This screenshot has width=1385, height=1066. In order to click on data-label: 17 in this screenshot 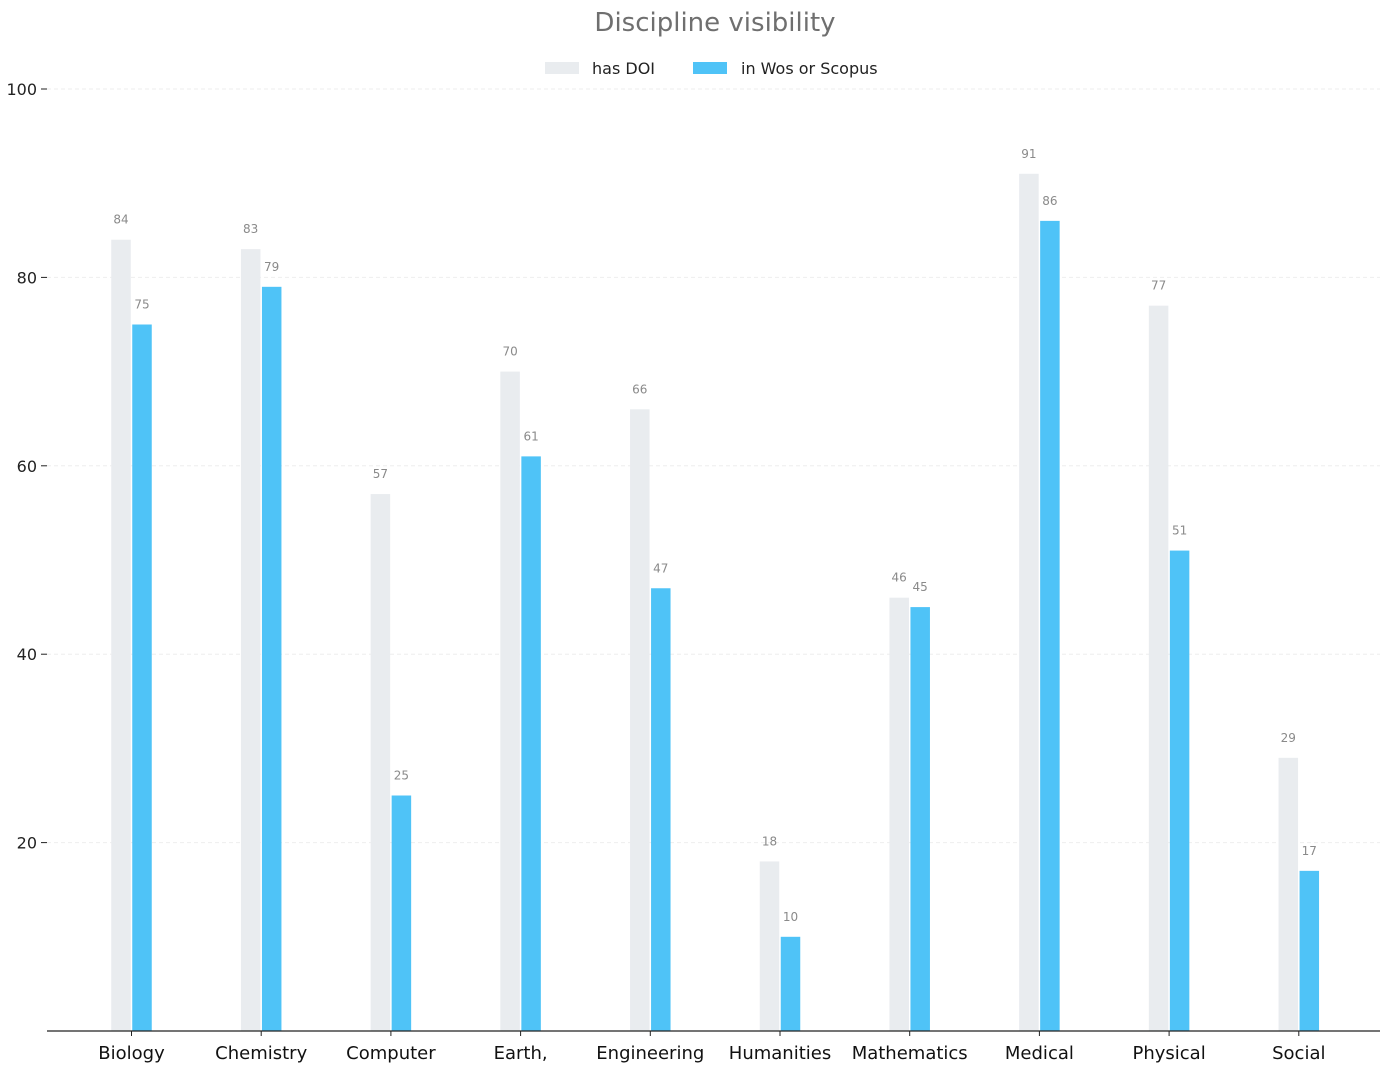, I will do `click(1309, 851)`.